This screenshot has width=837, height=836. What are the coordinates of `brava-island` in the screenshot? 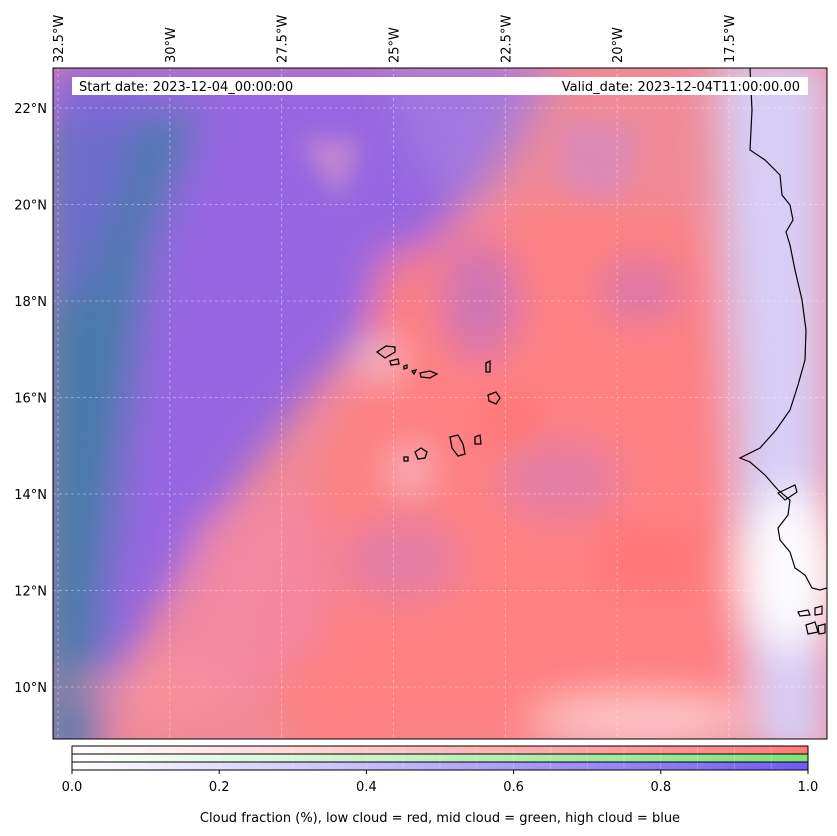 It's located at (406, 459).